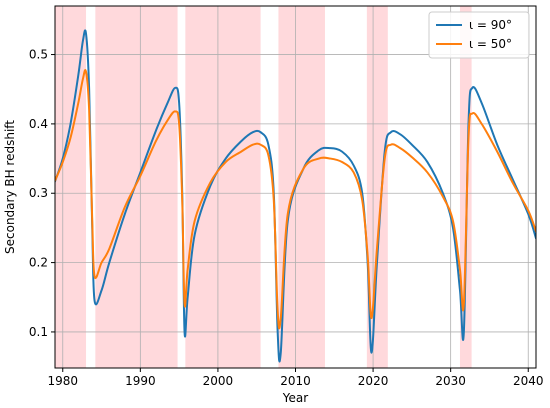 This screenshot has width=550, height=408. I want to click on legend-label-1: ι = 50°, so click(490, 44).